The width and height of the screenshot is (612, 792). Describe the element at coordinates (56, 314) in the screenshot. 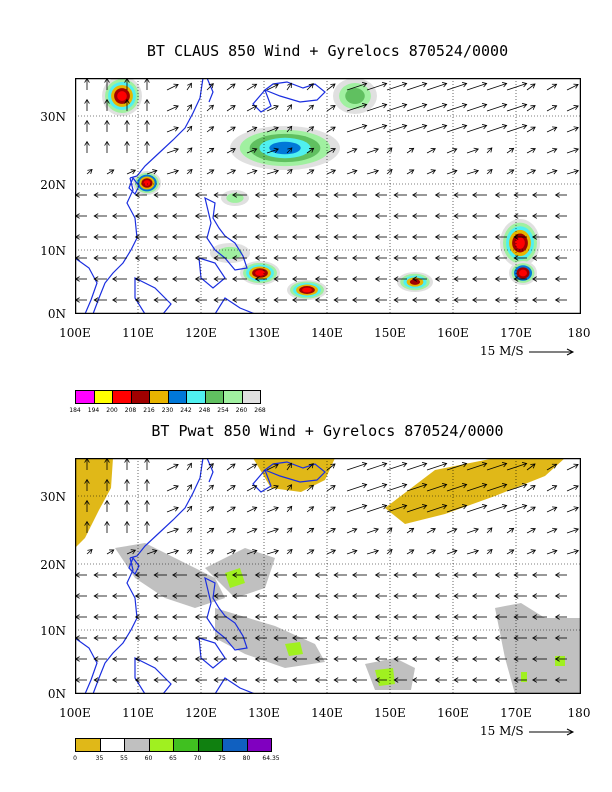

I see `panel1-lat-0n: 0N` at that location.